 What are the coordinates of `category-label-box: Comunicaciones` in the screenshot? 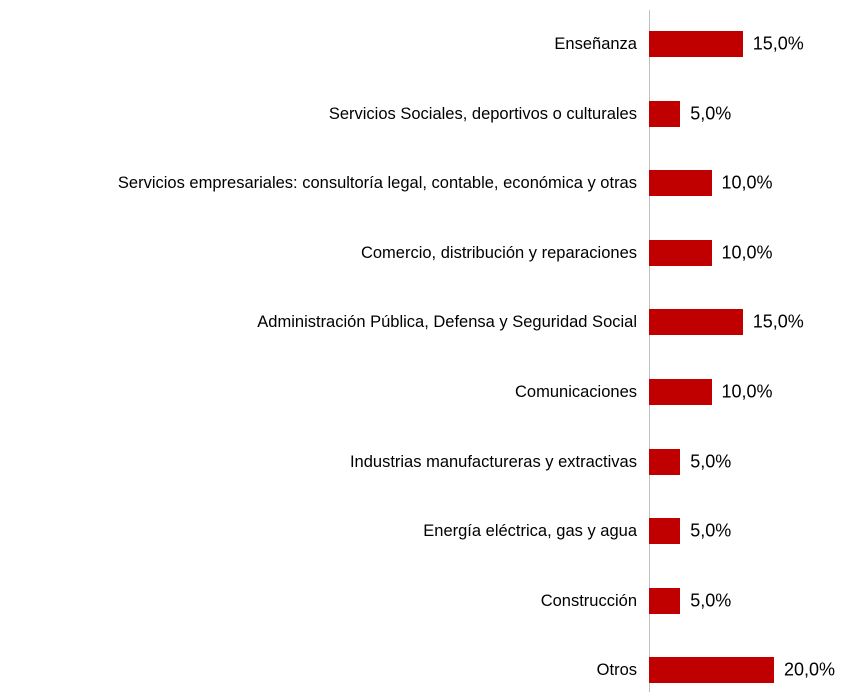 It's located at (322, 392).